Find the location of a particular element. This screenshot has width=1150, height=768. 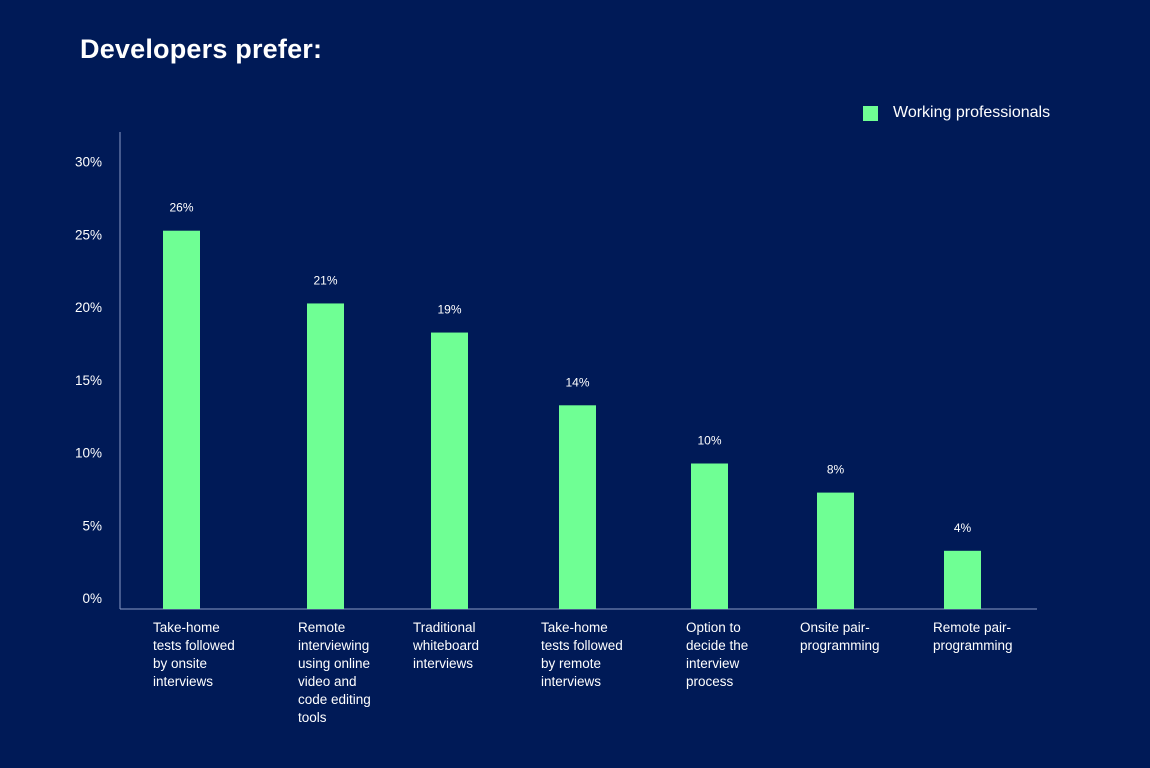

x-tick-label-line: Traditional is located at coordinates (444, 627).